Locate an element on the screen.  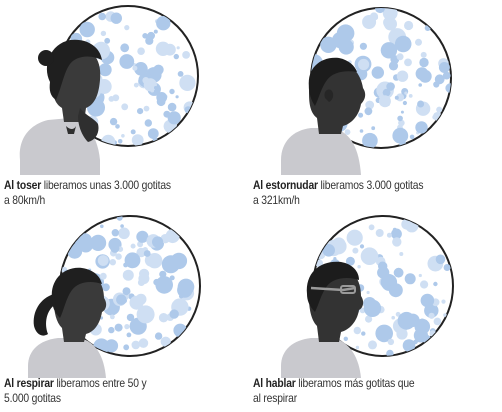
caption-action: Al respirar is located at coordinates (29, 383).